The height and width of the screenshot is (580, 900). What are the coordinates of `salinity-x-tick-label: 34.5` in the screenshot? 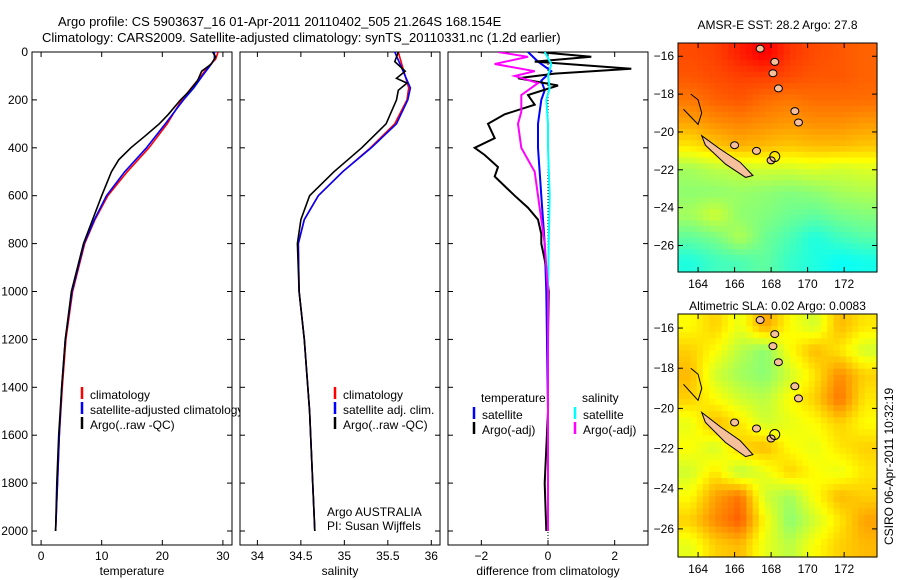 It's located at (301, 556).